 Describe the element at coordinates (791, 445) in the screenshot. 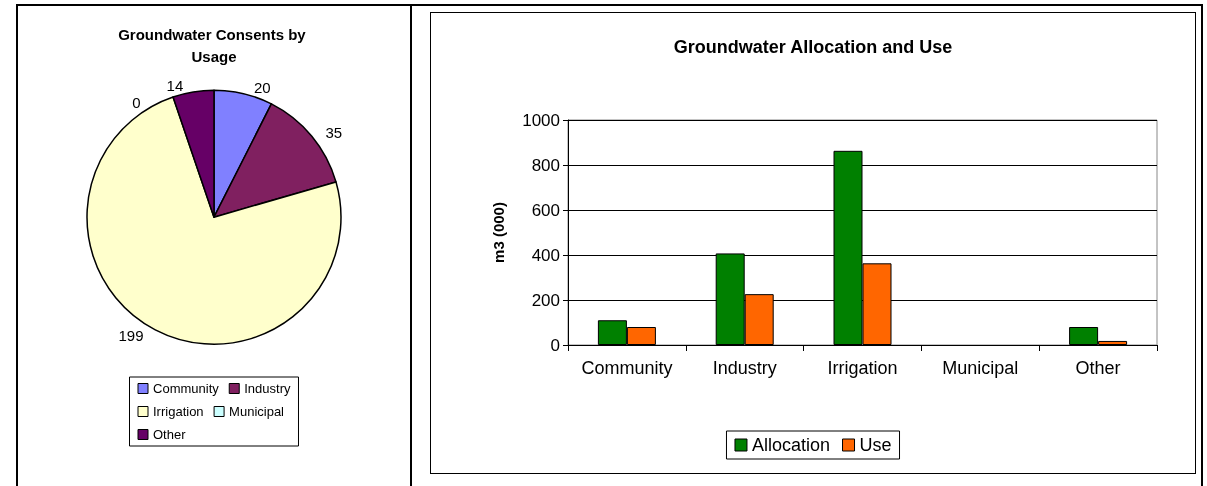

I see `legend-label: Allocation` at that location.